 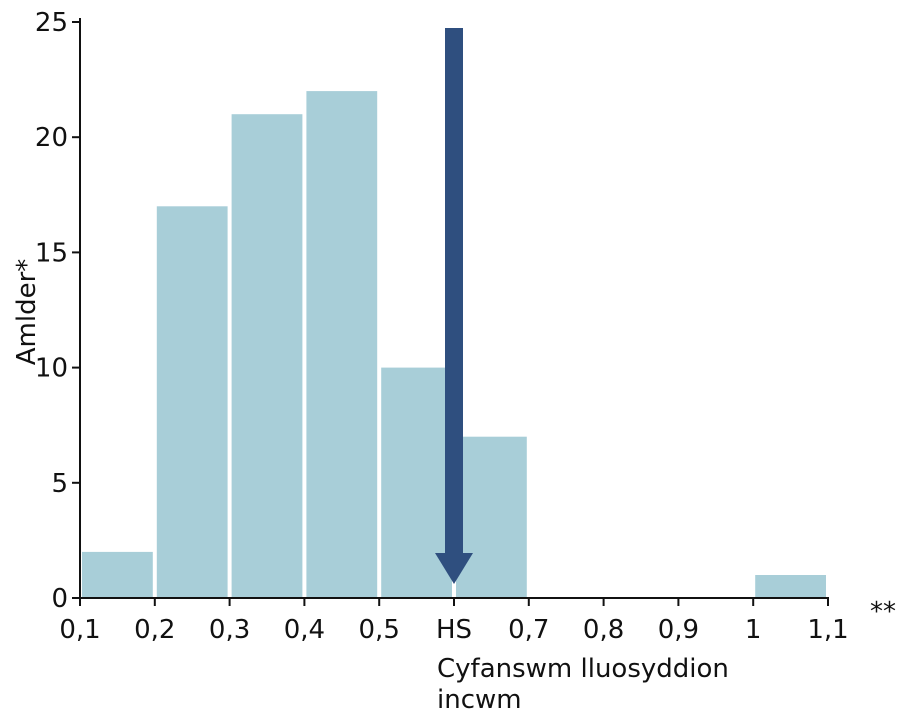 What do you see at coordinates (379, 630) in the screenshot?
I see `x-tick-label-4: 0,5` at bounding box center [379, 630].